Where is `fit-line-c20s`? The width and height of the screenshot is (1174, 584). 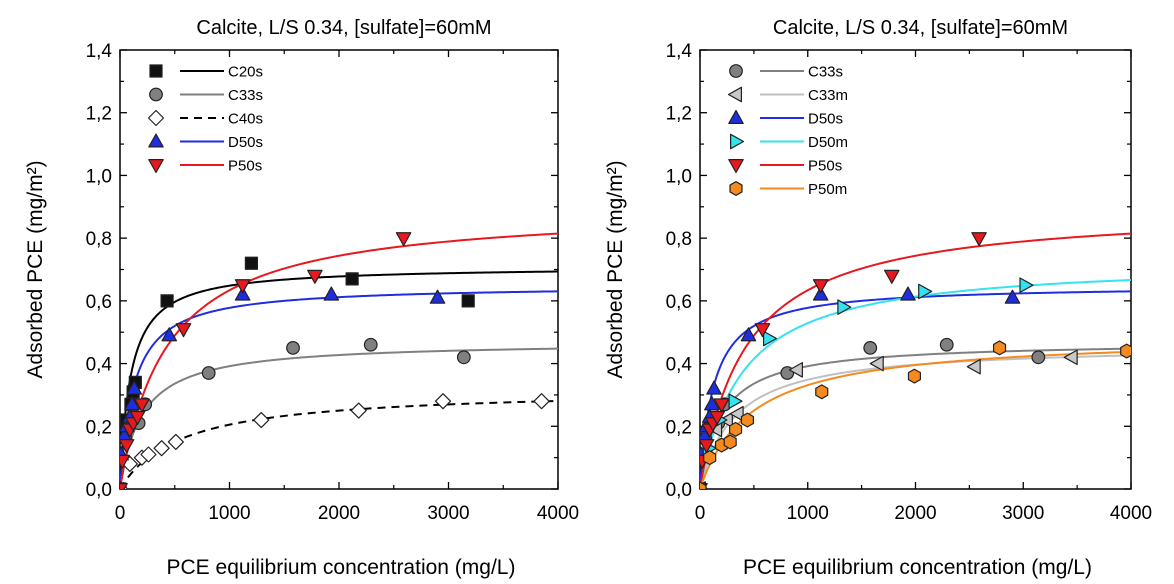
fit-line-c20s is located at coordinates (339, 379).